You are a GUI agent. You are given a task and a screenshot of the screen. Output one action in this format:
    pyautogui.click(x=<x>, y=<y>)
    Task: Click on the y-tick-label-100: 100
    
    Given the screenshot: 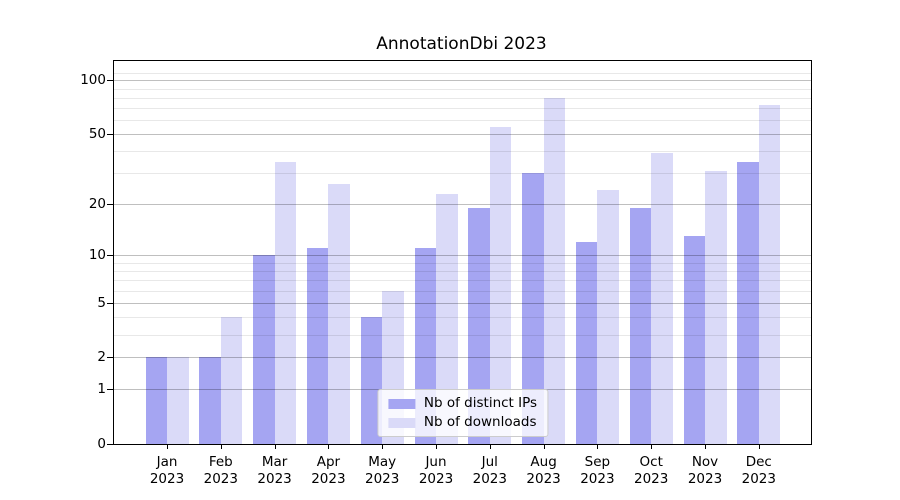 What is the action you would take?
    pyautogui.click(x=93, y=80)
    